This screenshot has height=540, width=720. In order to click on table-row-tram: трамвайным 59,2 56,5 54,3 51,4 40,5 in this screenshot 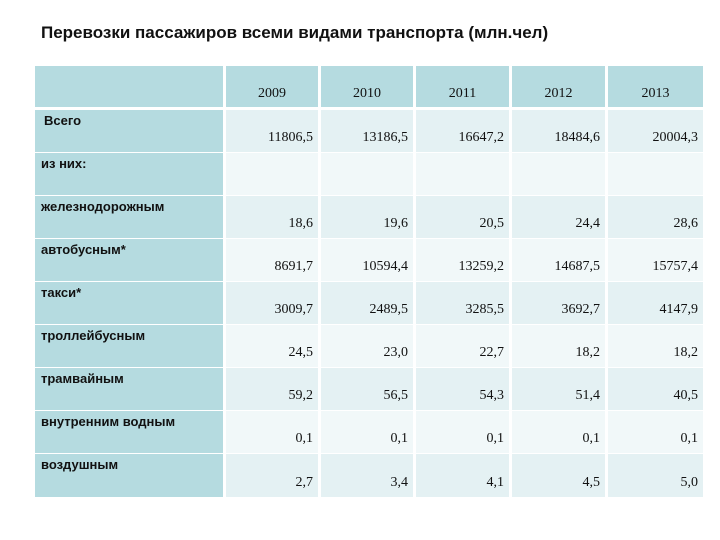, I will do `click(369, 389)`.